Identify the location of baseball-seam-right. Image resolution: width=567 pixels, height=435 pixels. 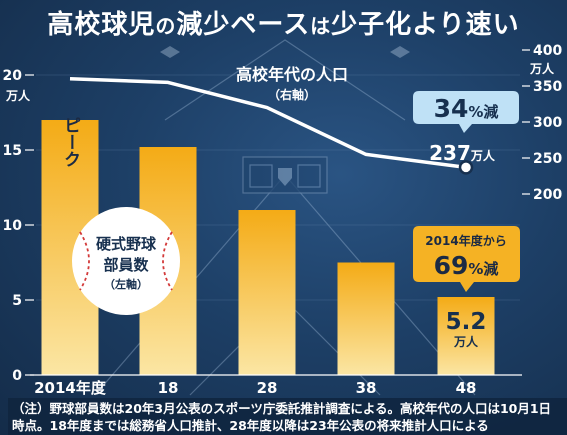
(167, 261).